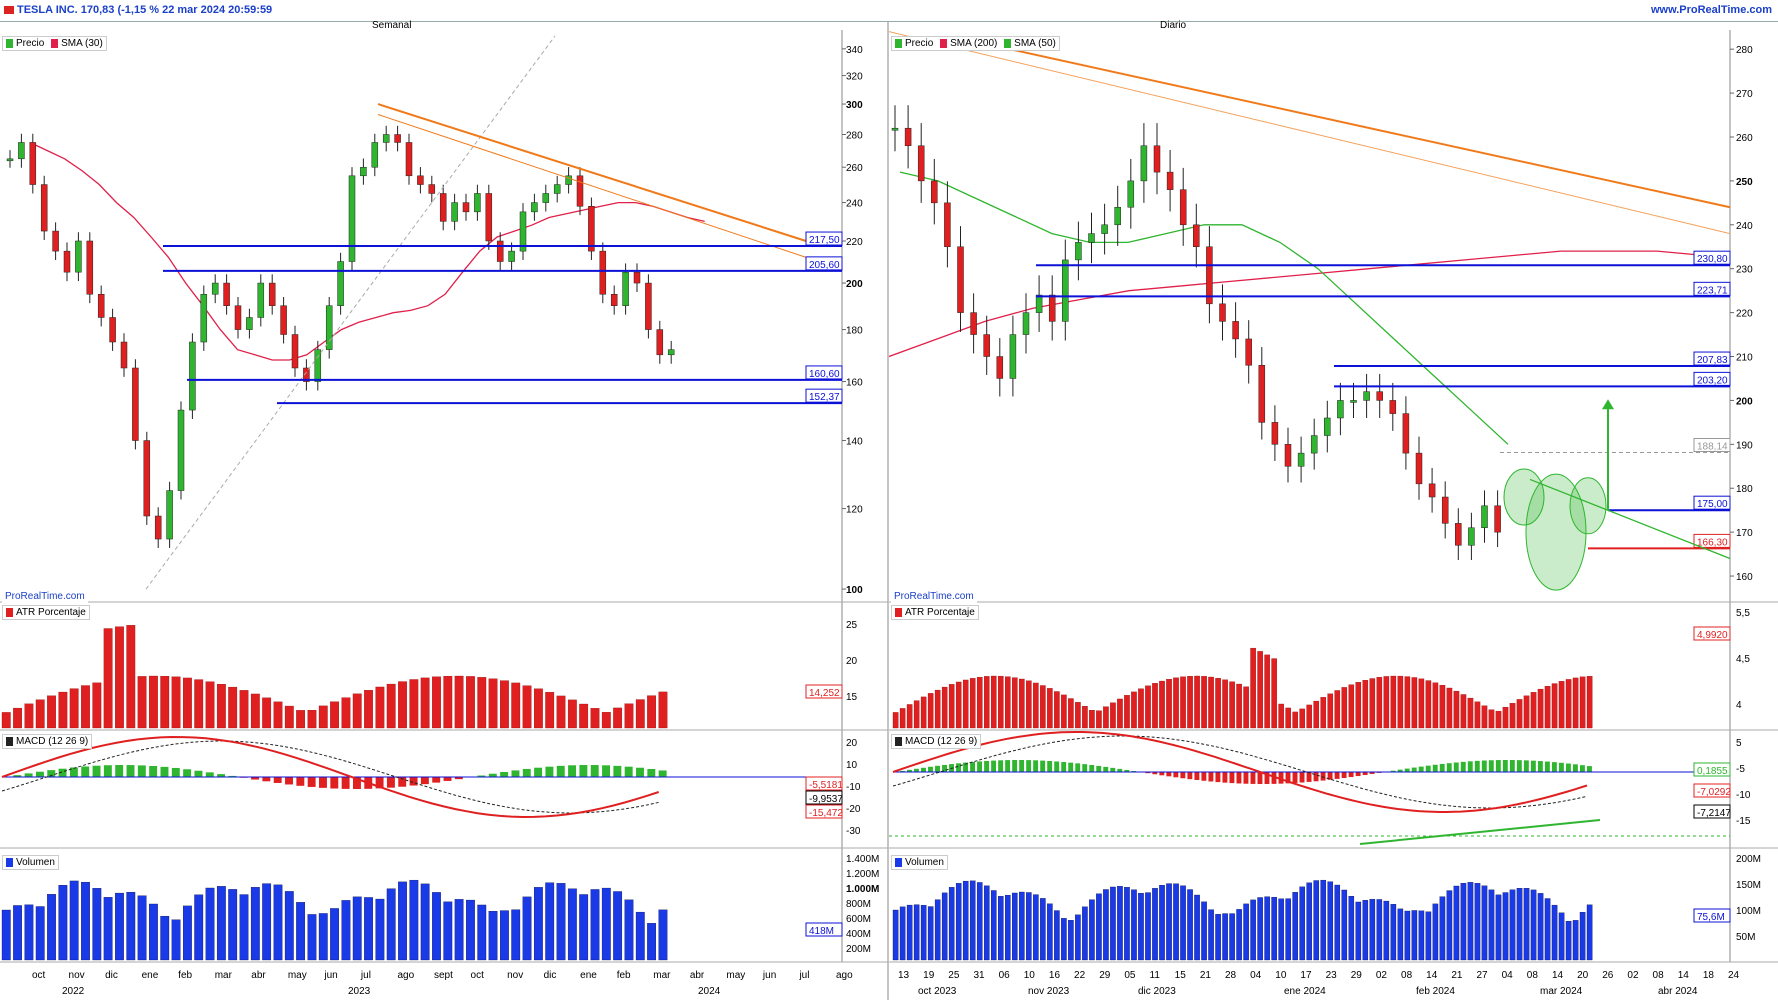  I want to click on right-month-label: abr 2024, so click(1678, 991).